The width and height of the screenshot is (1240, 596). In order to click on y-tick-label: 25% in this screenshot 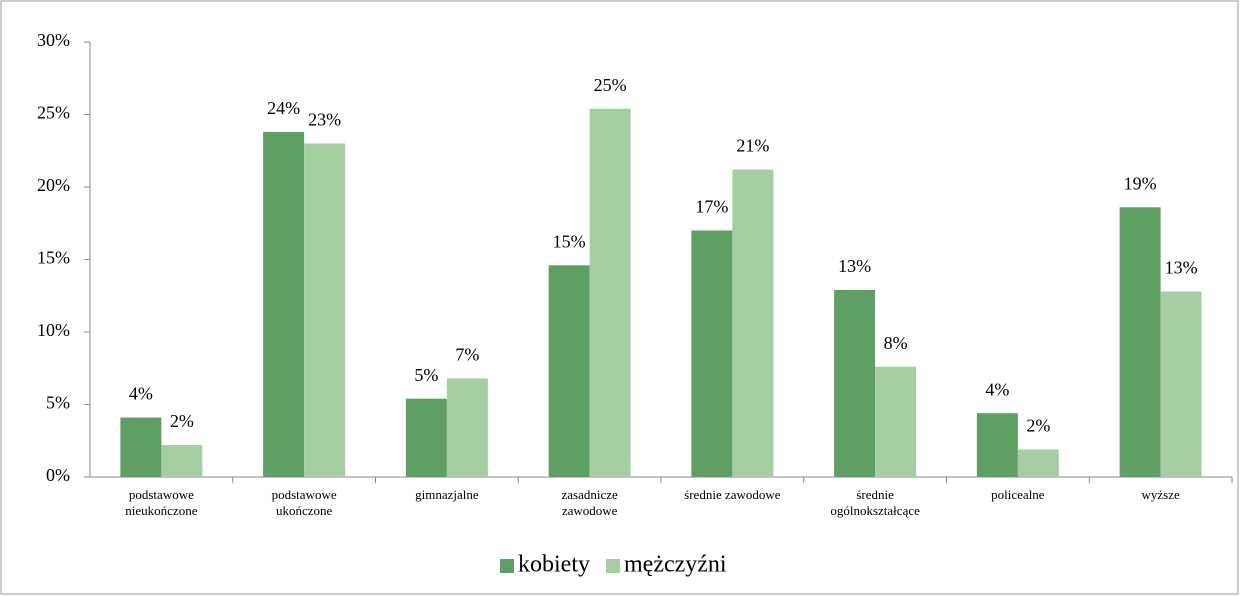, I will do `click(53, 113)`.